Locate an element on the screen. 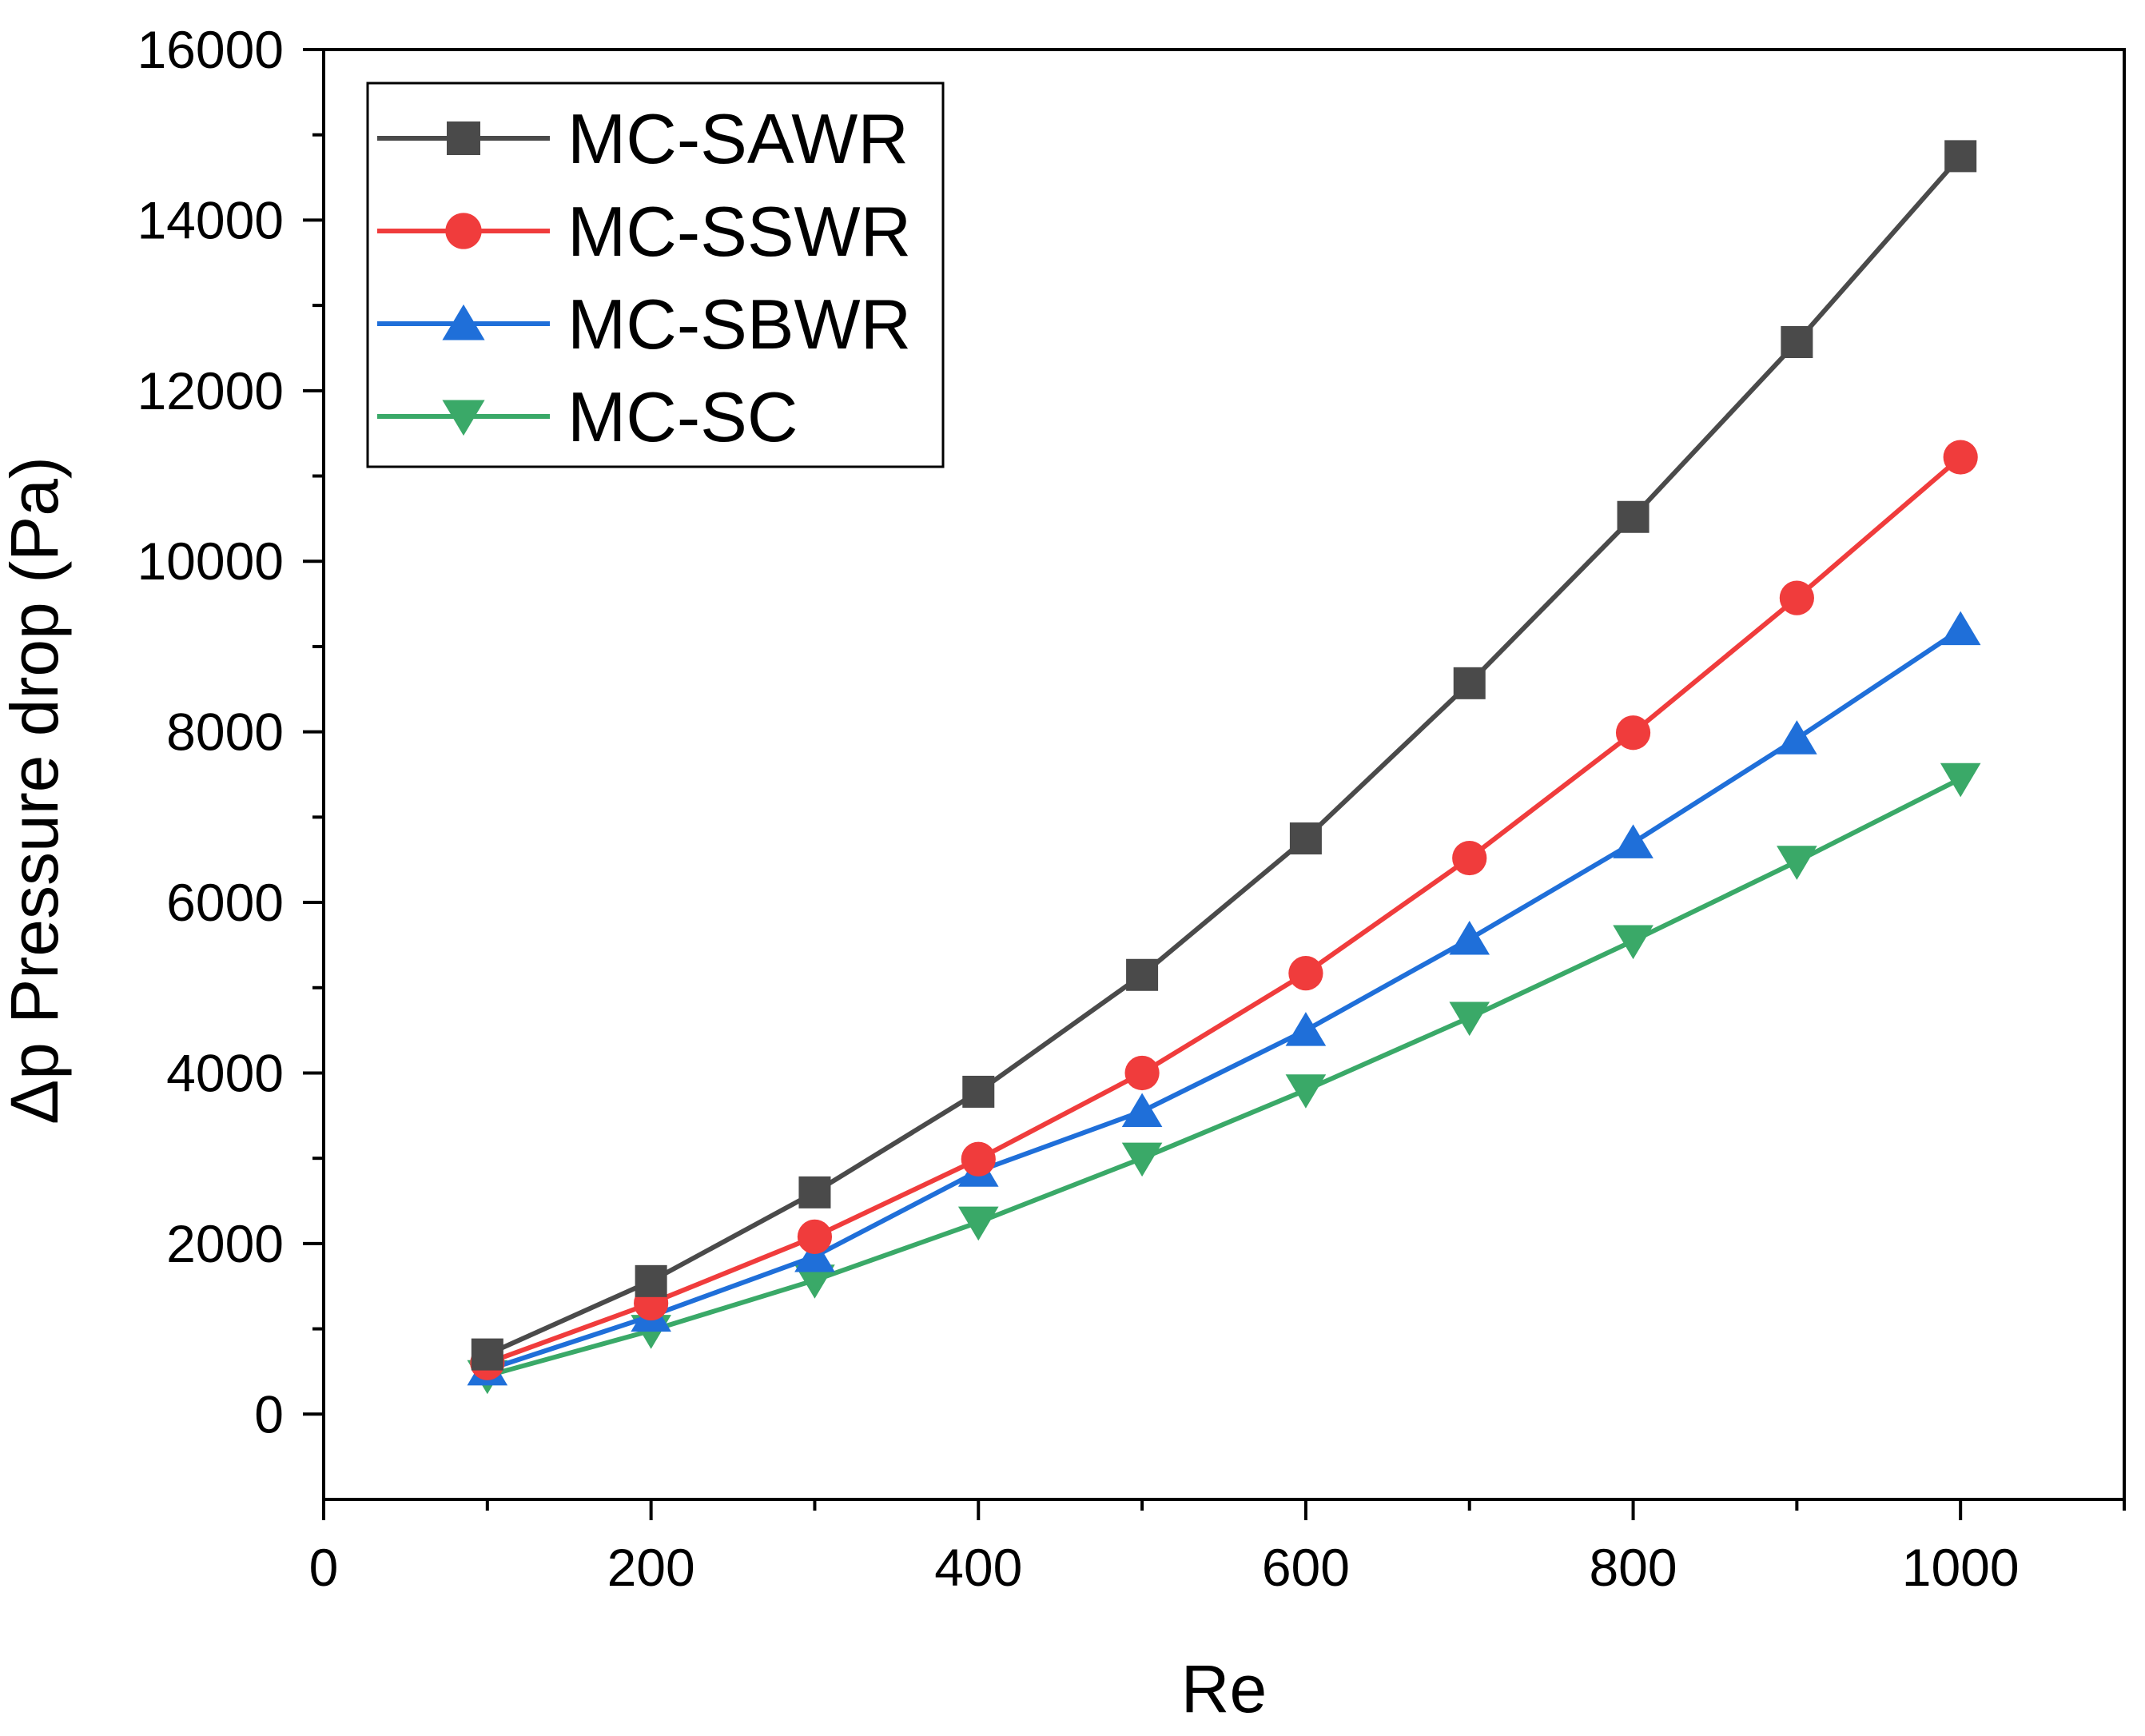  x-axis-title: Re is located at coordinates (1224, 1688).